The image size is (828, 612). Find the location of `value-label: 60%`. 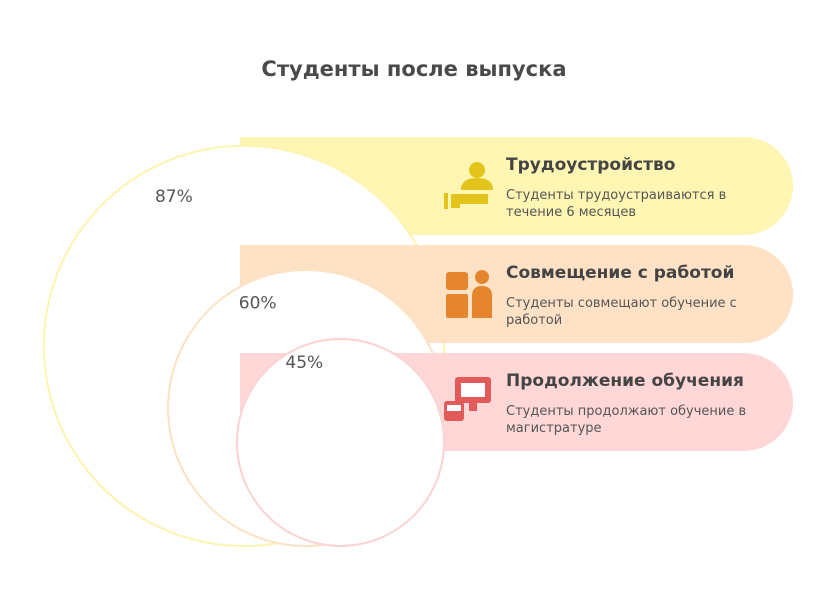

value-label: 60% is located at coordinates (258, 304).